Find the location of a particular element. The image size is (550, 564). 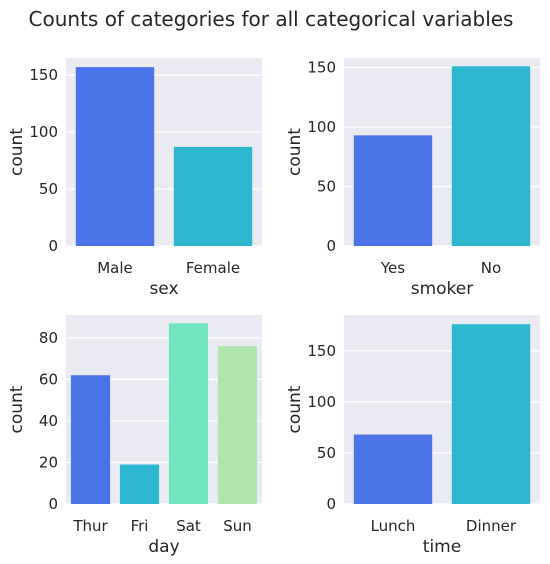

y-tick-label-day: 0 is located at coordinates (53, 504).